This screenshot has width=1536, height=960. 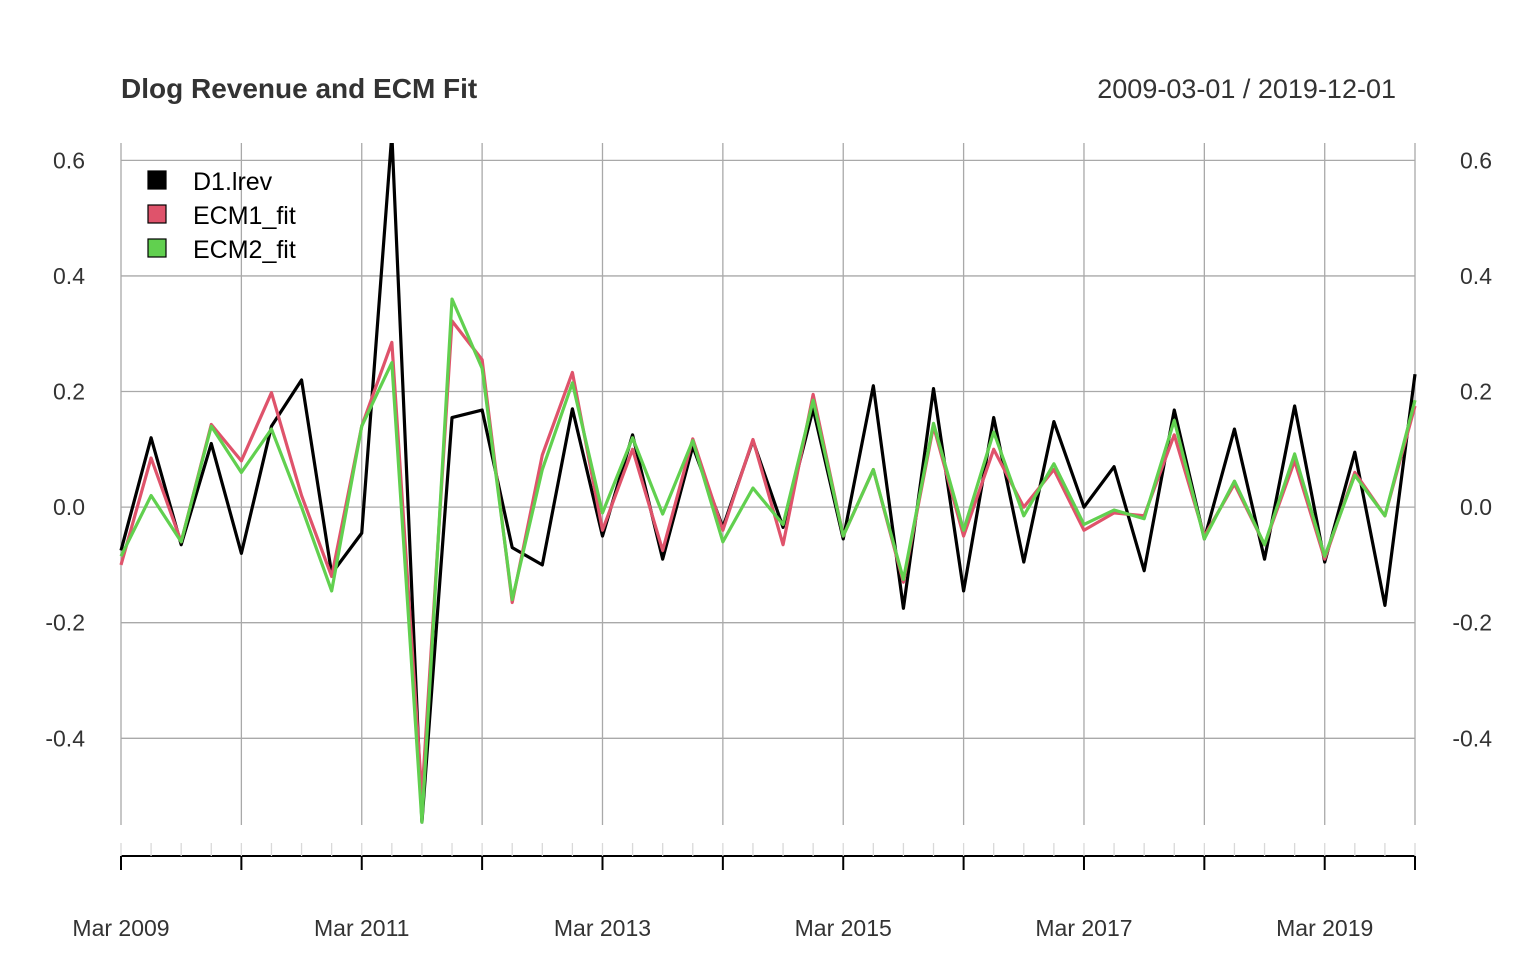 What do you see at coordinates (1476, 392) in the screenshot?
I see `y-tick-label-right: 0.2` at bounding box center [1476, 392].